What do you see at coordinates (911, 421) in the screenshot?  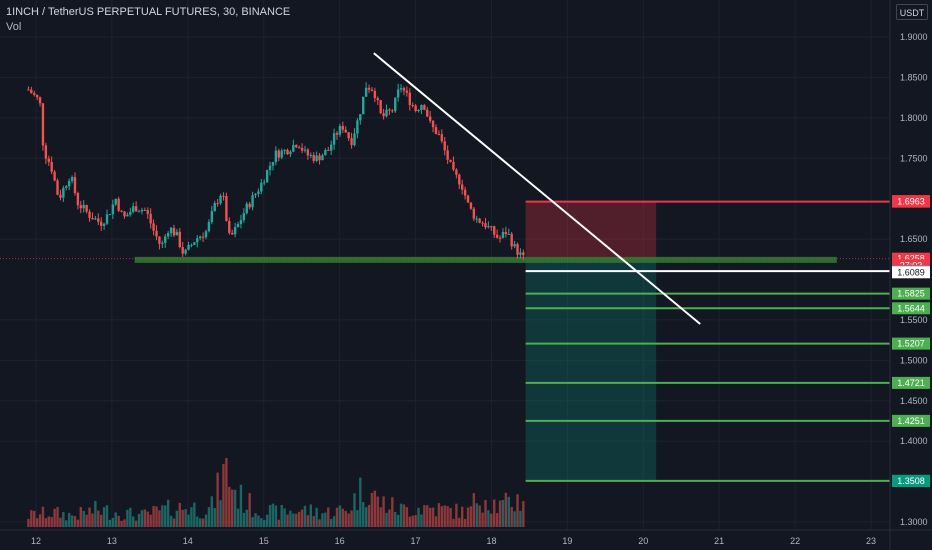 I see `price-badge-label: 1.4251` at bounding box center [911, 421].